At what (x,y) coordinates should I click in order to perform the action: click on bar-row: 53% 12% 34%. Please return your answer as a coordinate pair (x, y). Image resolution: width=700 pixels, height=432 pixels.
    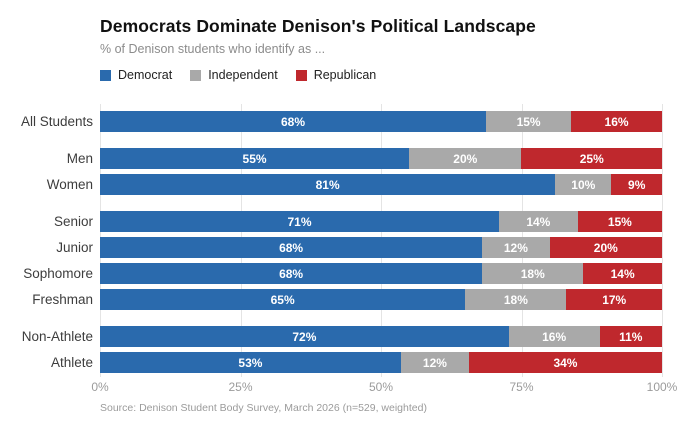
    Looking at the image, I should click on (381, 362).